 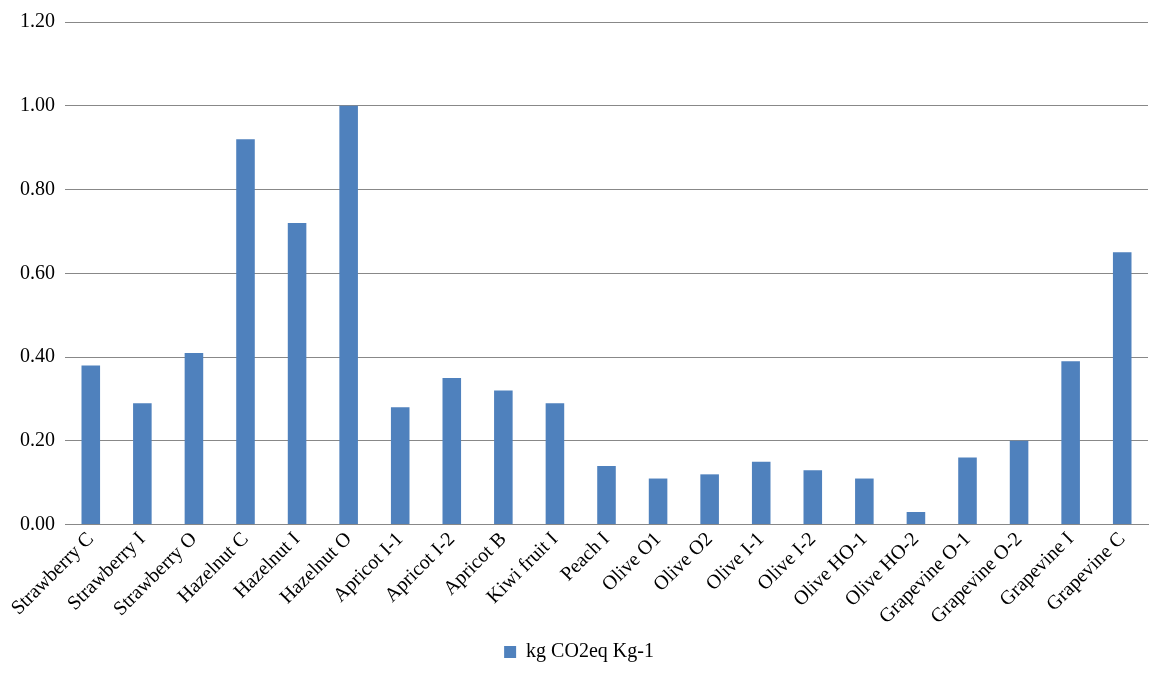 I want to click on y-tick-label: 0.00, so click(x=37, y=522).